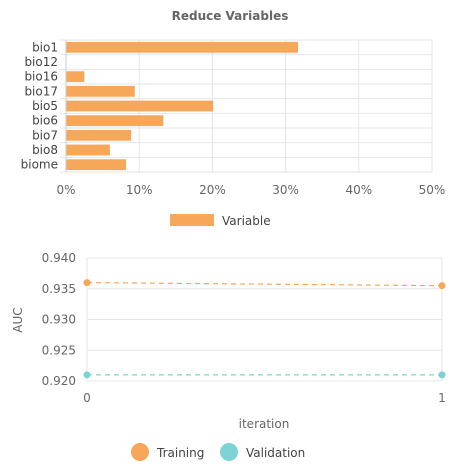  I want to click on category-label: bio8, so click(45, 150).